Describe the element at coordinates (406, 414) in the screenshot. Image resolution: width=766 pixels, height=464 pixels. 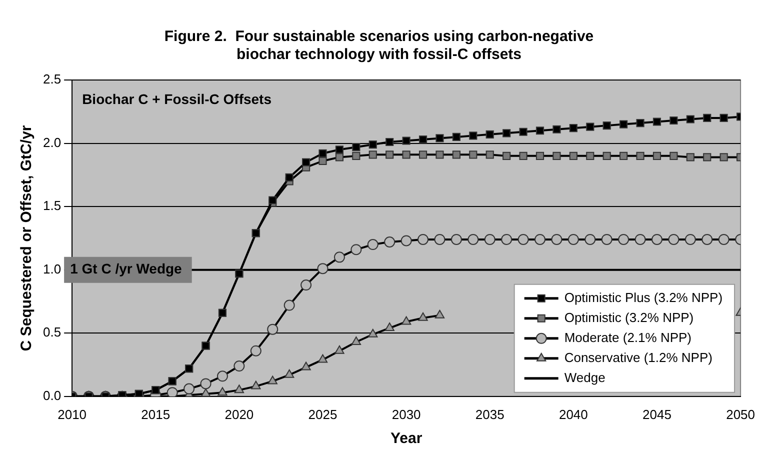
I see `x-tick-label: 2030` at that location.